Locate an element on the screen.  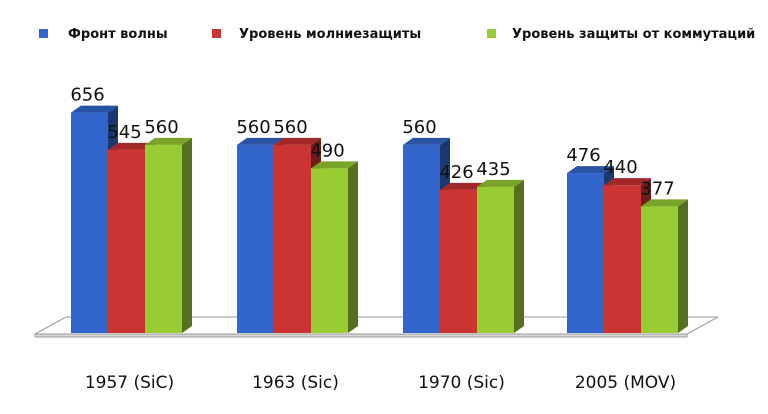
category-label: 2005 (MOV) is located at coordinates (625, 383).